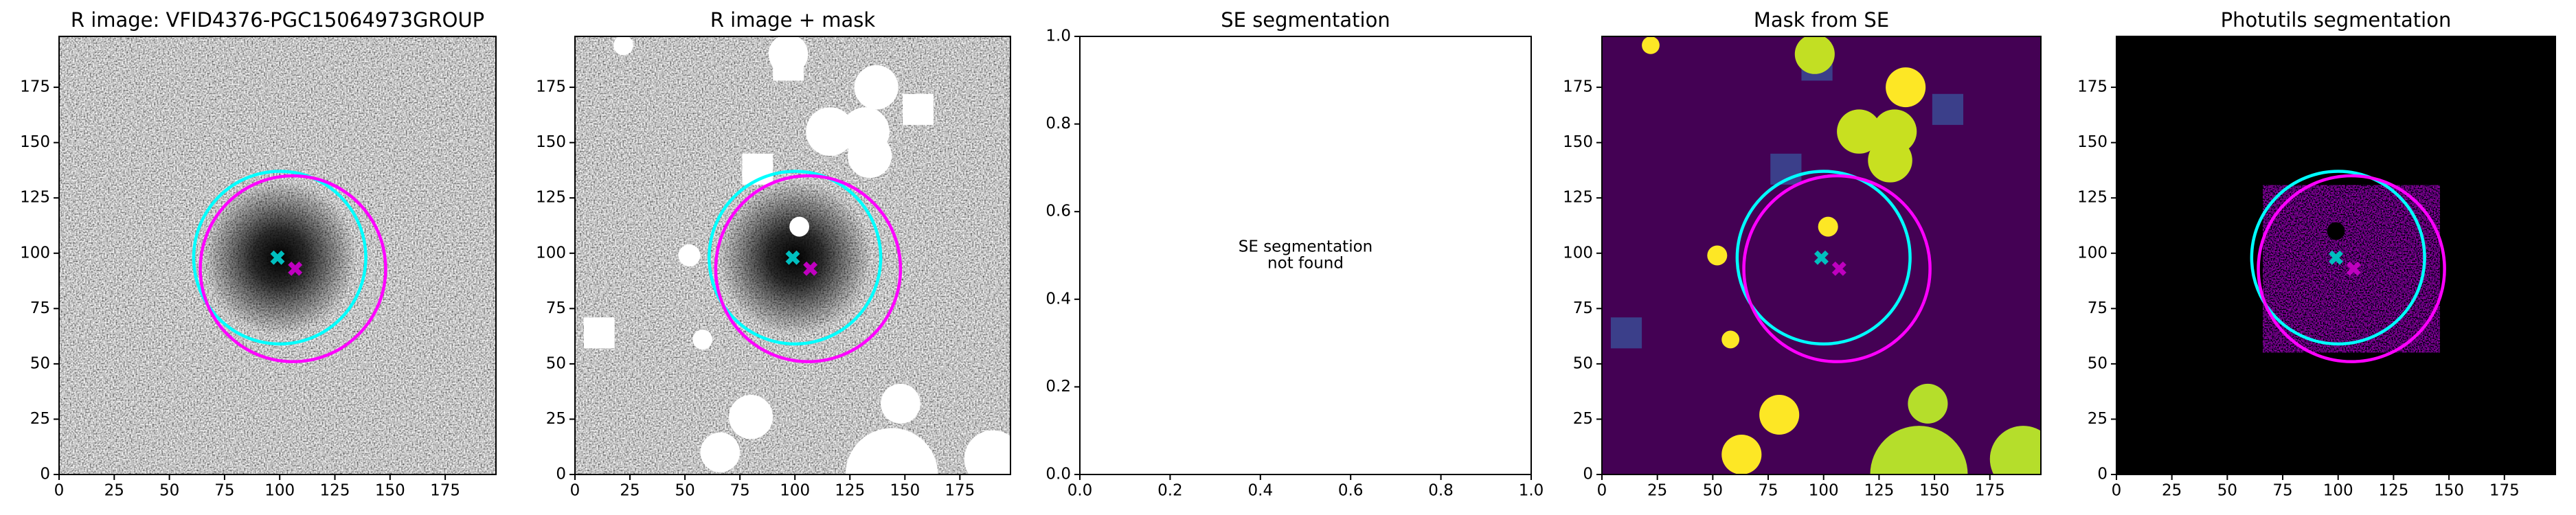 This screenshot has width=2576, height=515. Describe the element at coordinates (1351, 491) in the screenshot. I see `x-tick-label: 0.6` at that location.